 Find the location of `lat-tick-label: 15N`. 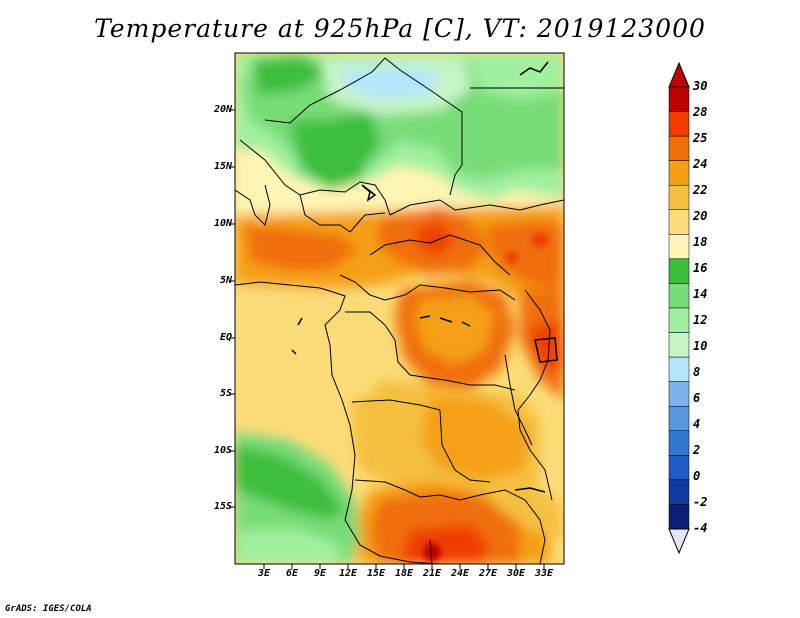

lat-tick-label: 15N is located at coordinates (222, 166).